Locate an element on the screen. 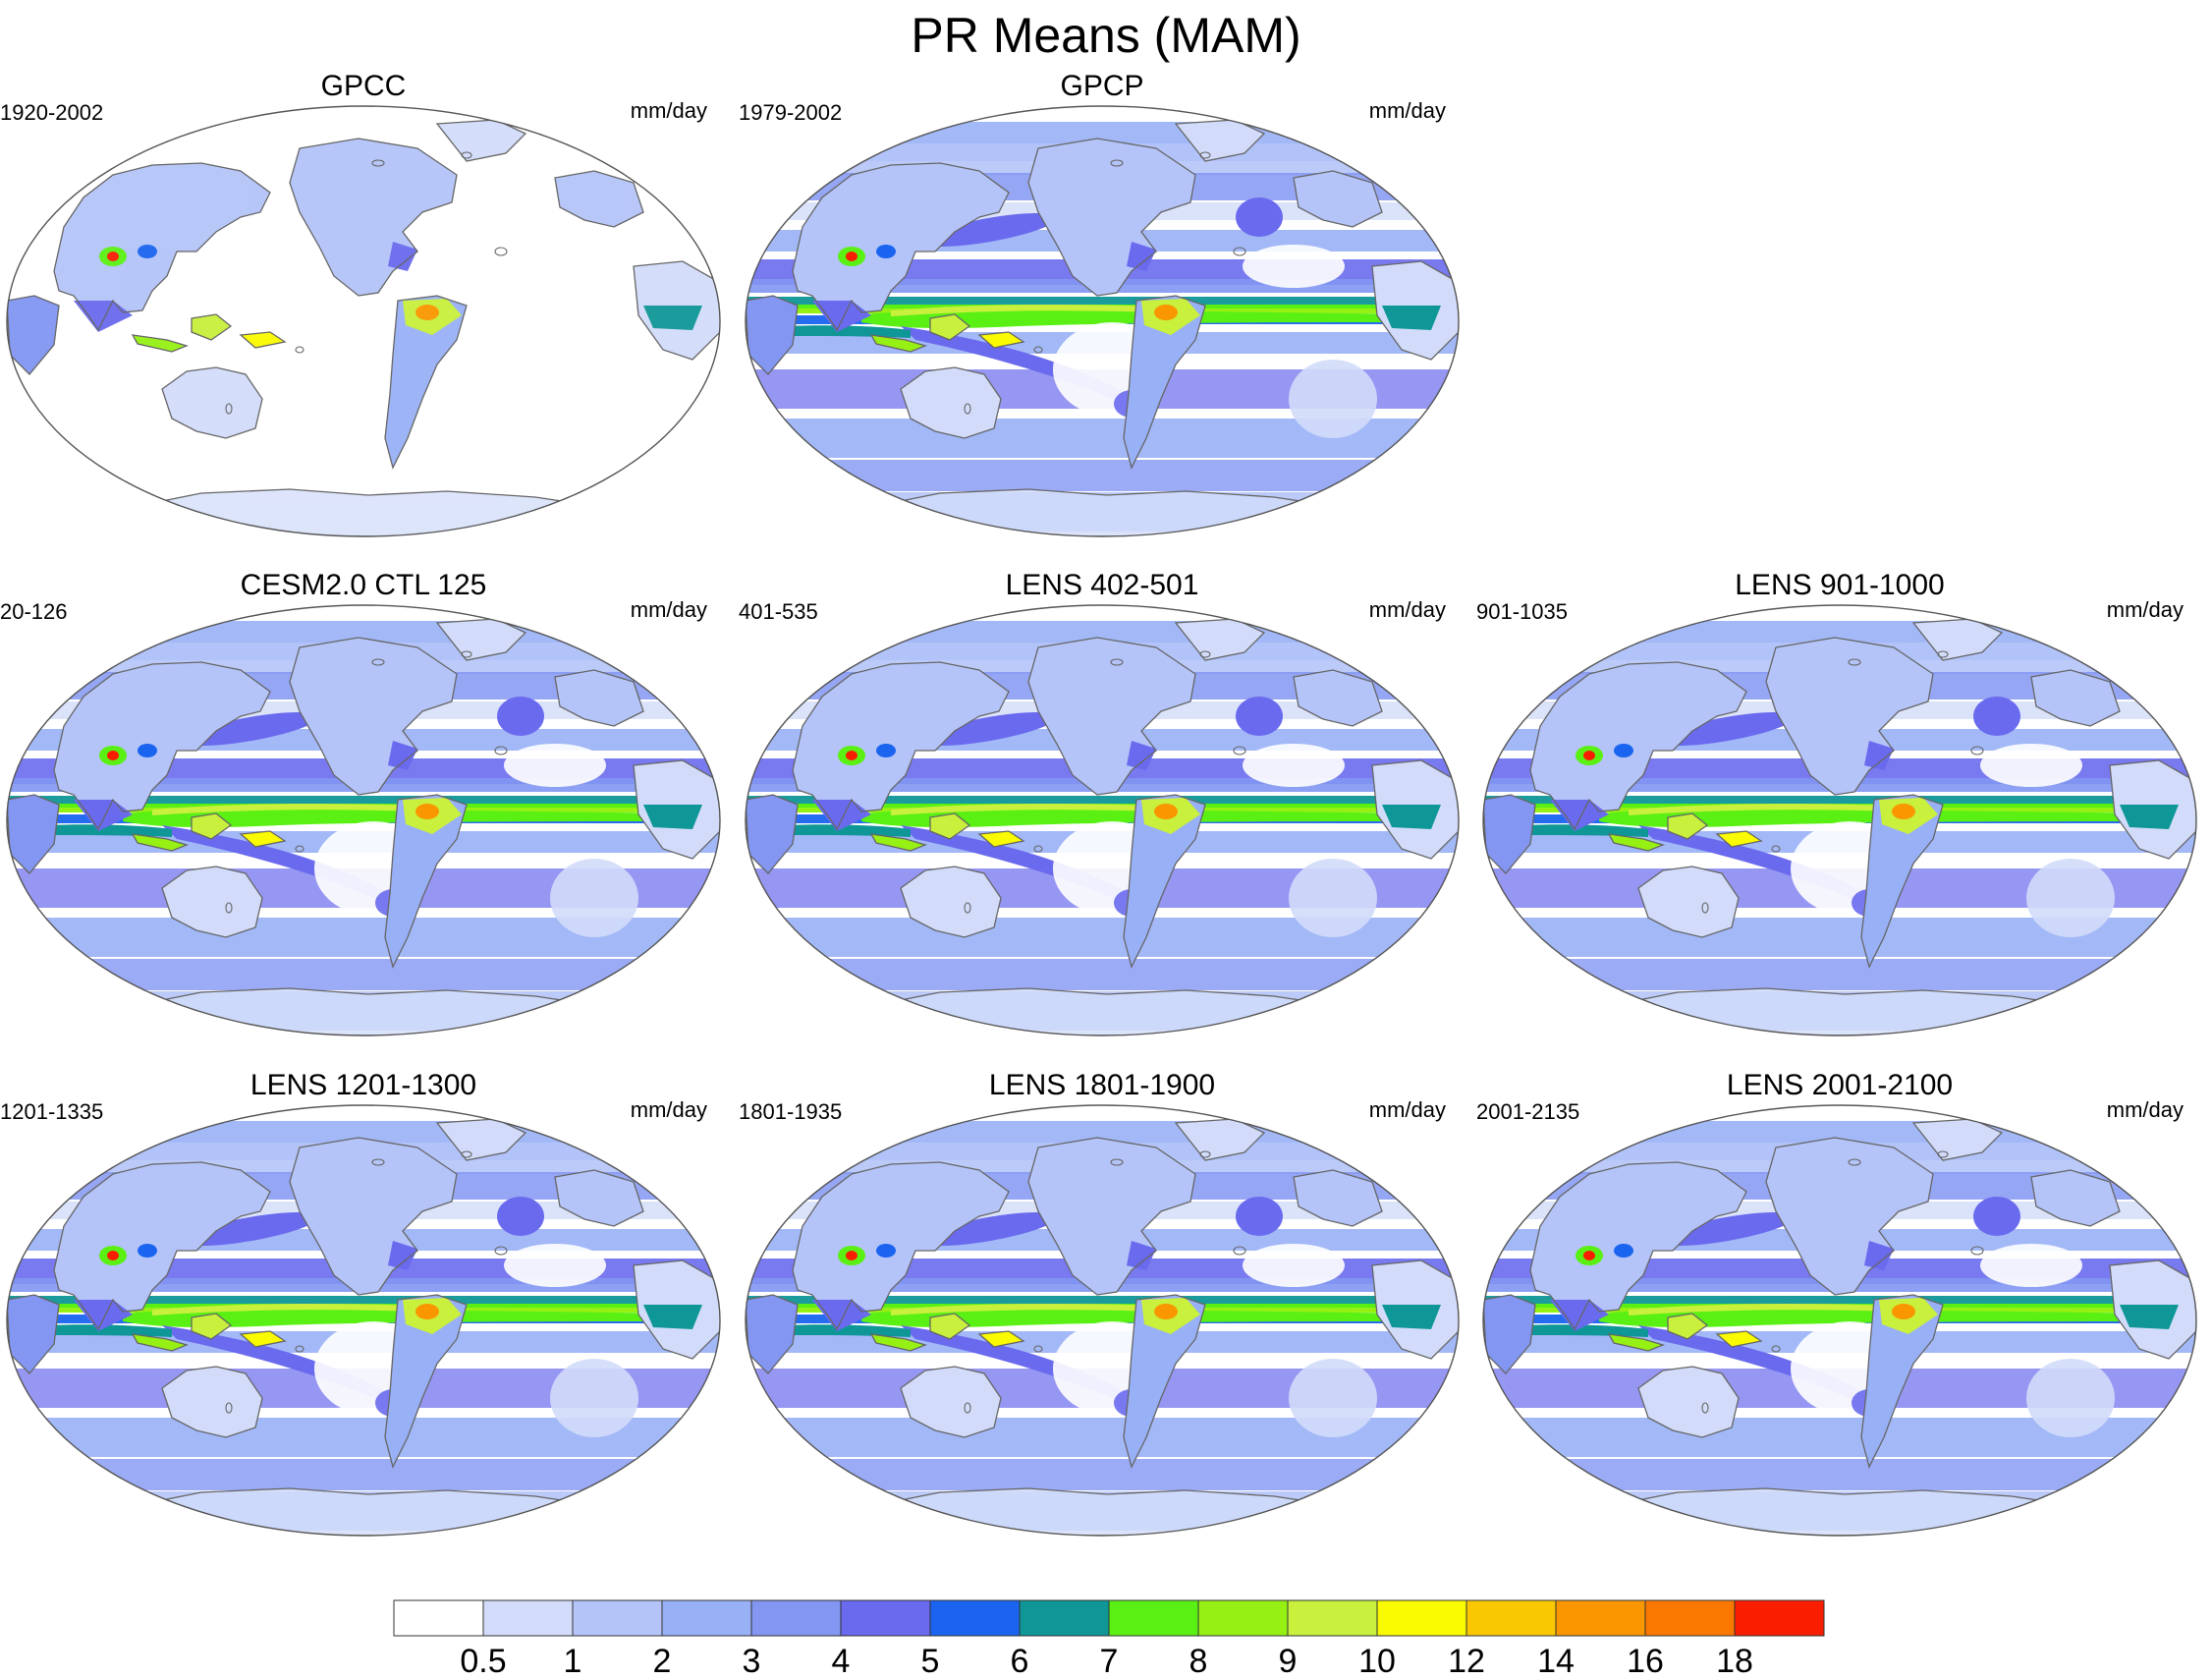  colorbar: 0.5 1 2 3 4 5 6 7 8 9 10 12 14 16 18 is located at coordinates (1109, 1638).